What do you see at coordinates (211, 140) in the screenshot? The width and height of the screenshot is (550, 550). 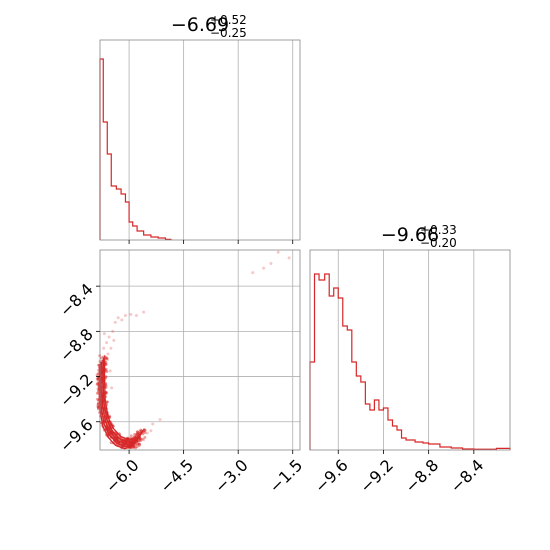 I see `top-histogram-grid` at bounding box center [211, 140].